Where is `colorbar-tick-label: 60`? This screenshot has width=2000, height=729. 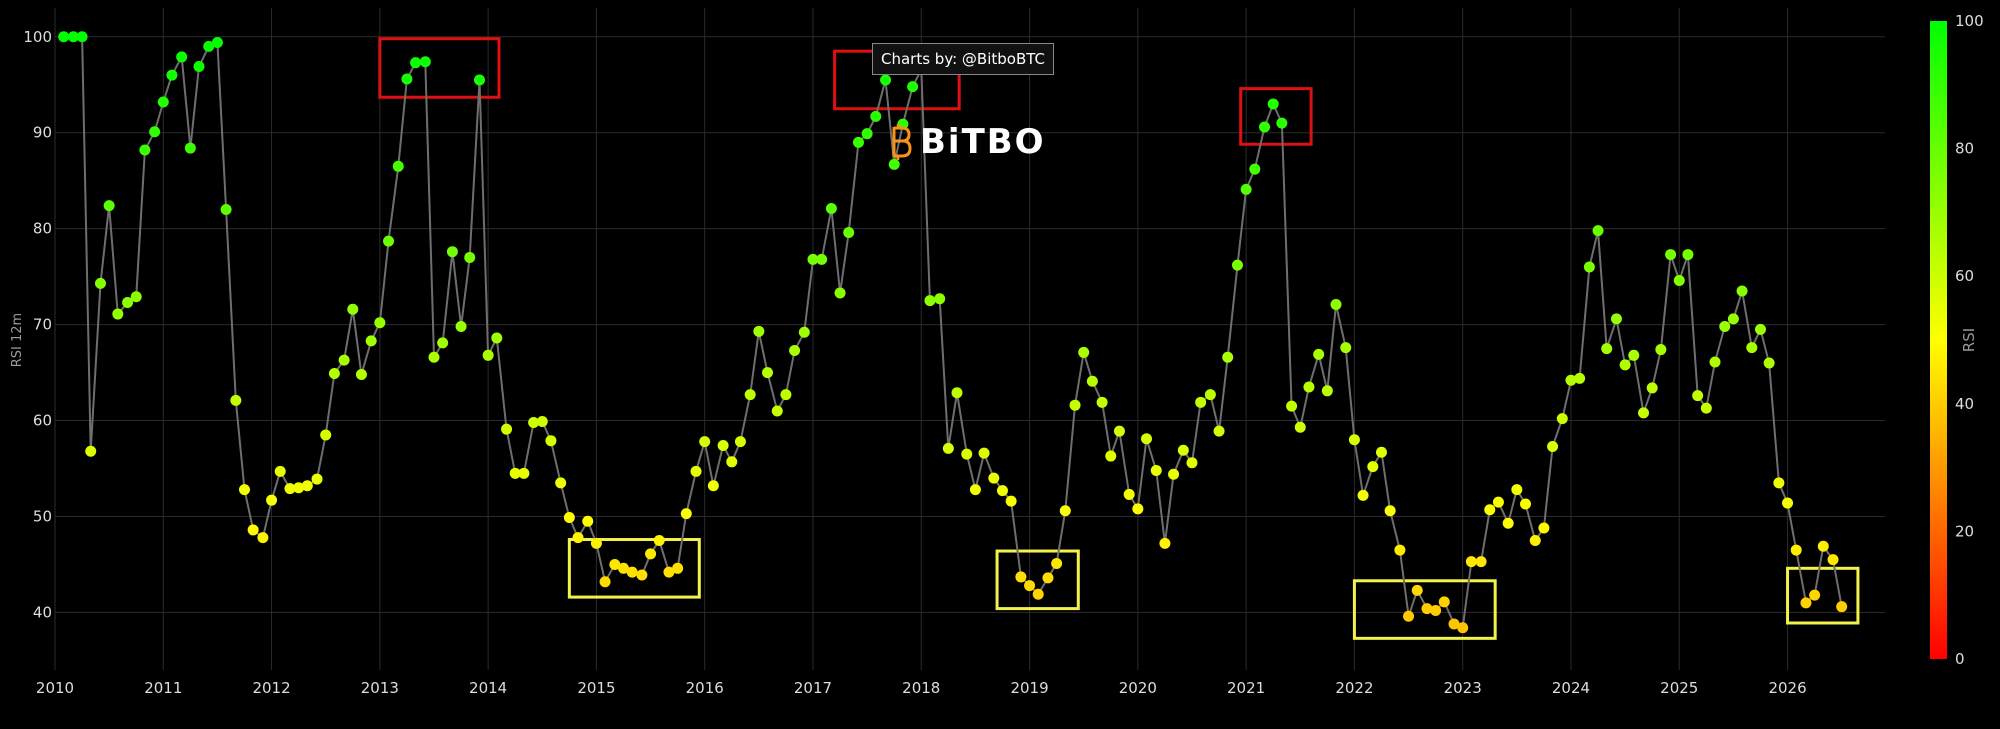
colorbar-tick-label: 60 is located at coordinates (1964, 276).